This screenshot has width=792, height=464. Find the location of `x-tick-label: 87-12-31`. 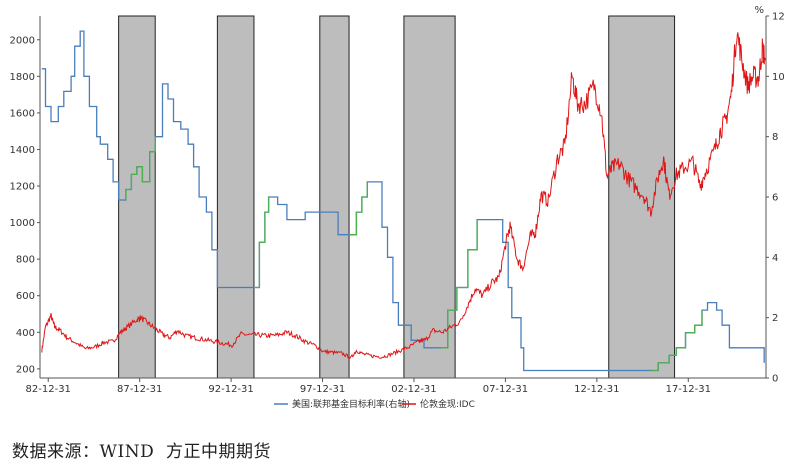

x-tick-label: 87-12-31 is located at coordinates (139, 389).